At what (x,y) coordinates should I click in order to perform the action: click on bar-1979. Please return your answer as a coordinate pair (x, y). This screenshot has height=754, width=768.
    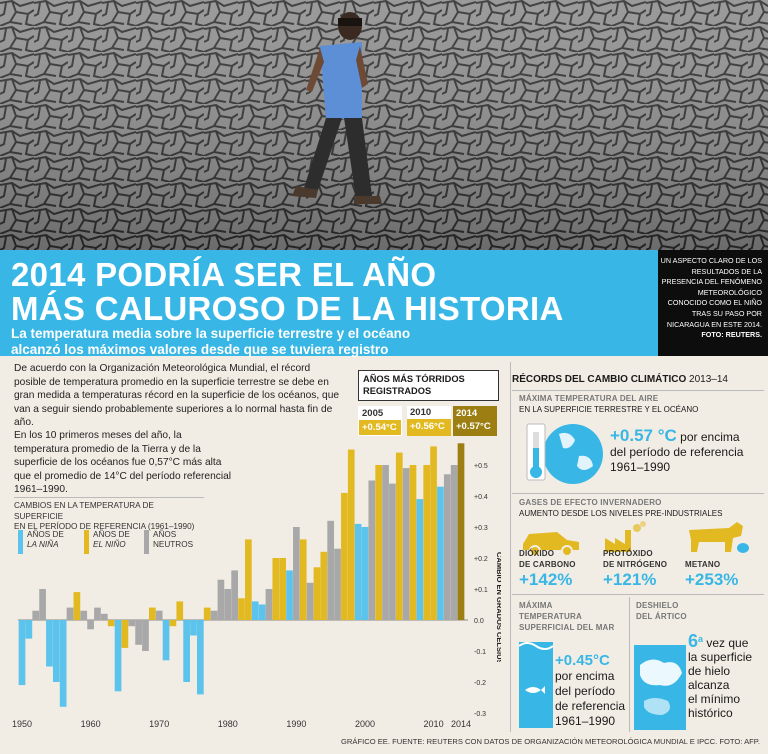
    Looking at the image, I should click on (221, 599).